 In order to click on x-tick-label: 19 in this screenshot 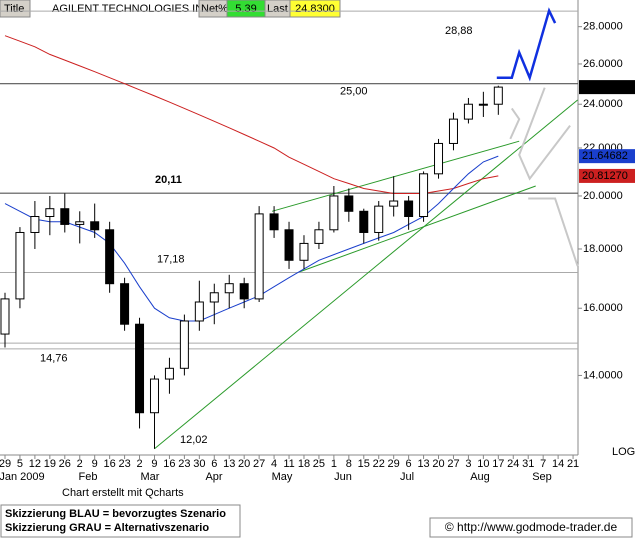, I will do `click(50, 464)`.